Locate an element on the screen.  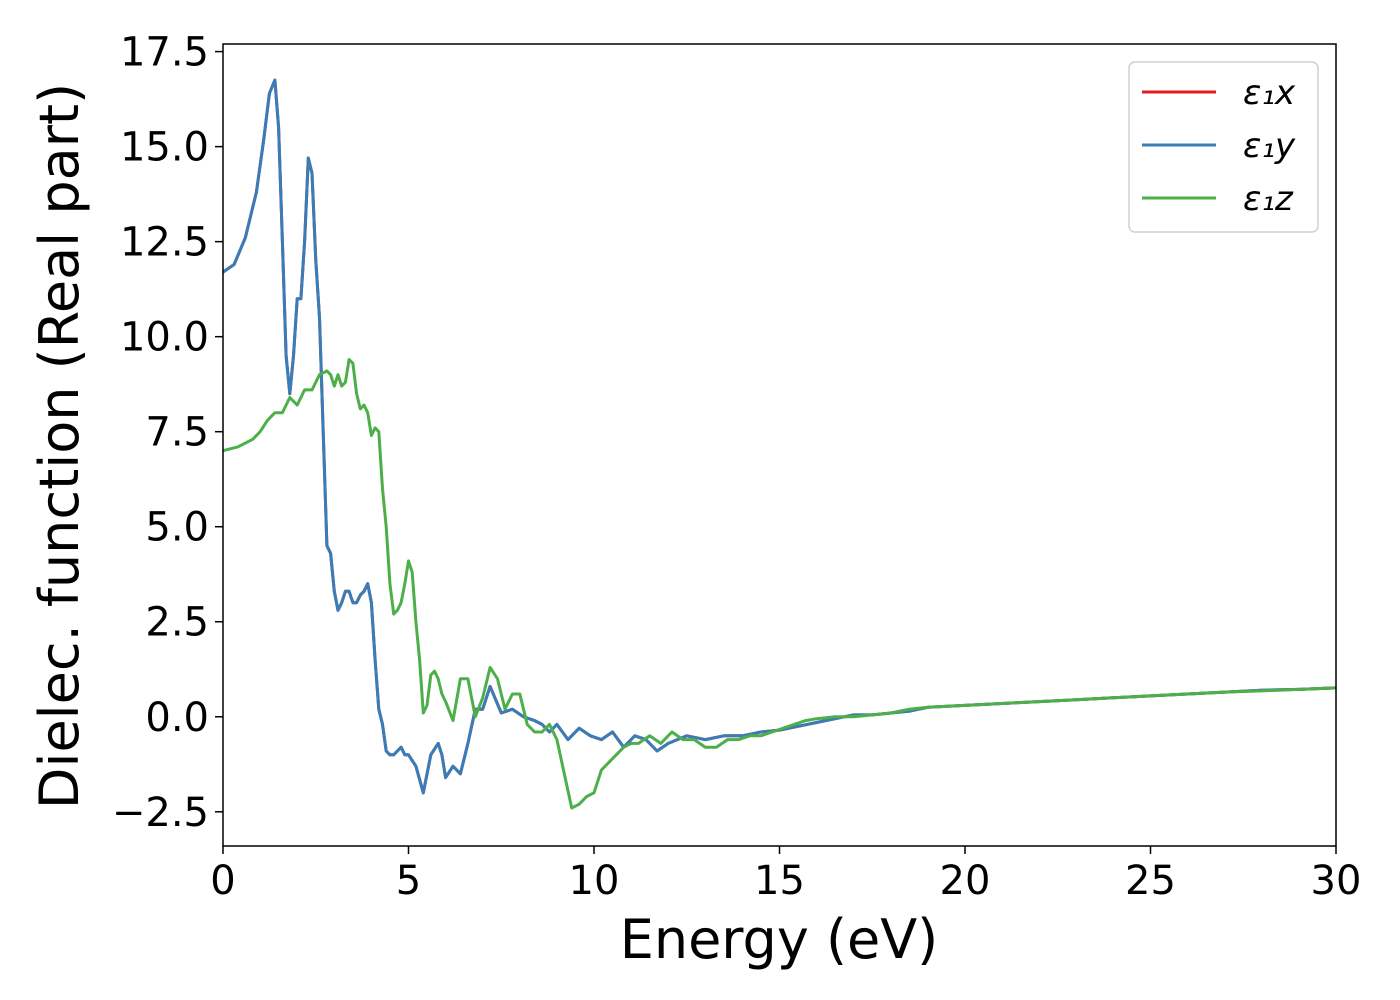
x-tick-label: 10 is located at coordinates (594, 881).